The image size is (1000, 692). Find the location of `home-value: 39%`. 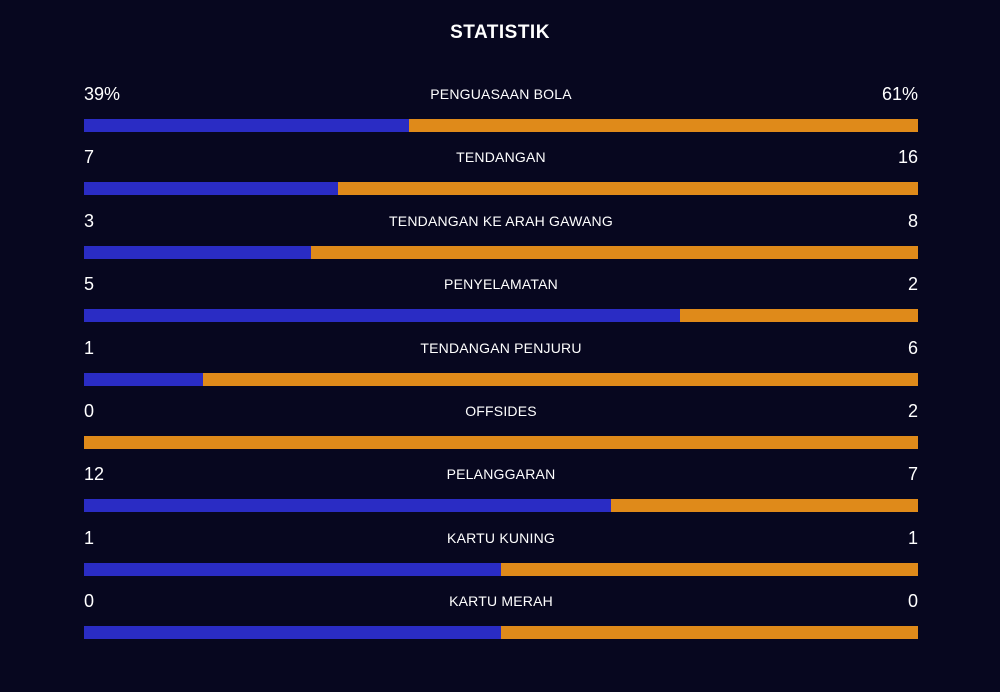

home-value: 39% is located at coordinates (102, 94).